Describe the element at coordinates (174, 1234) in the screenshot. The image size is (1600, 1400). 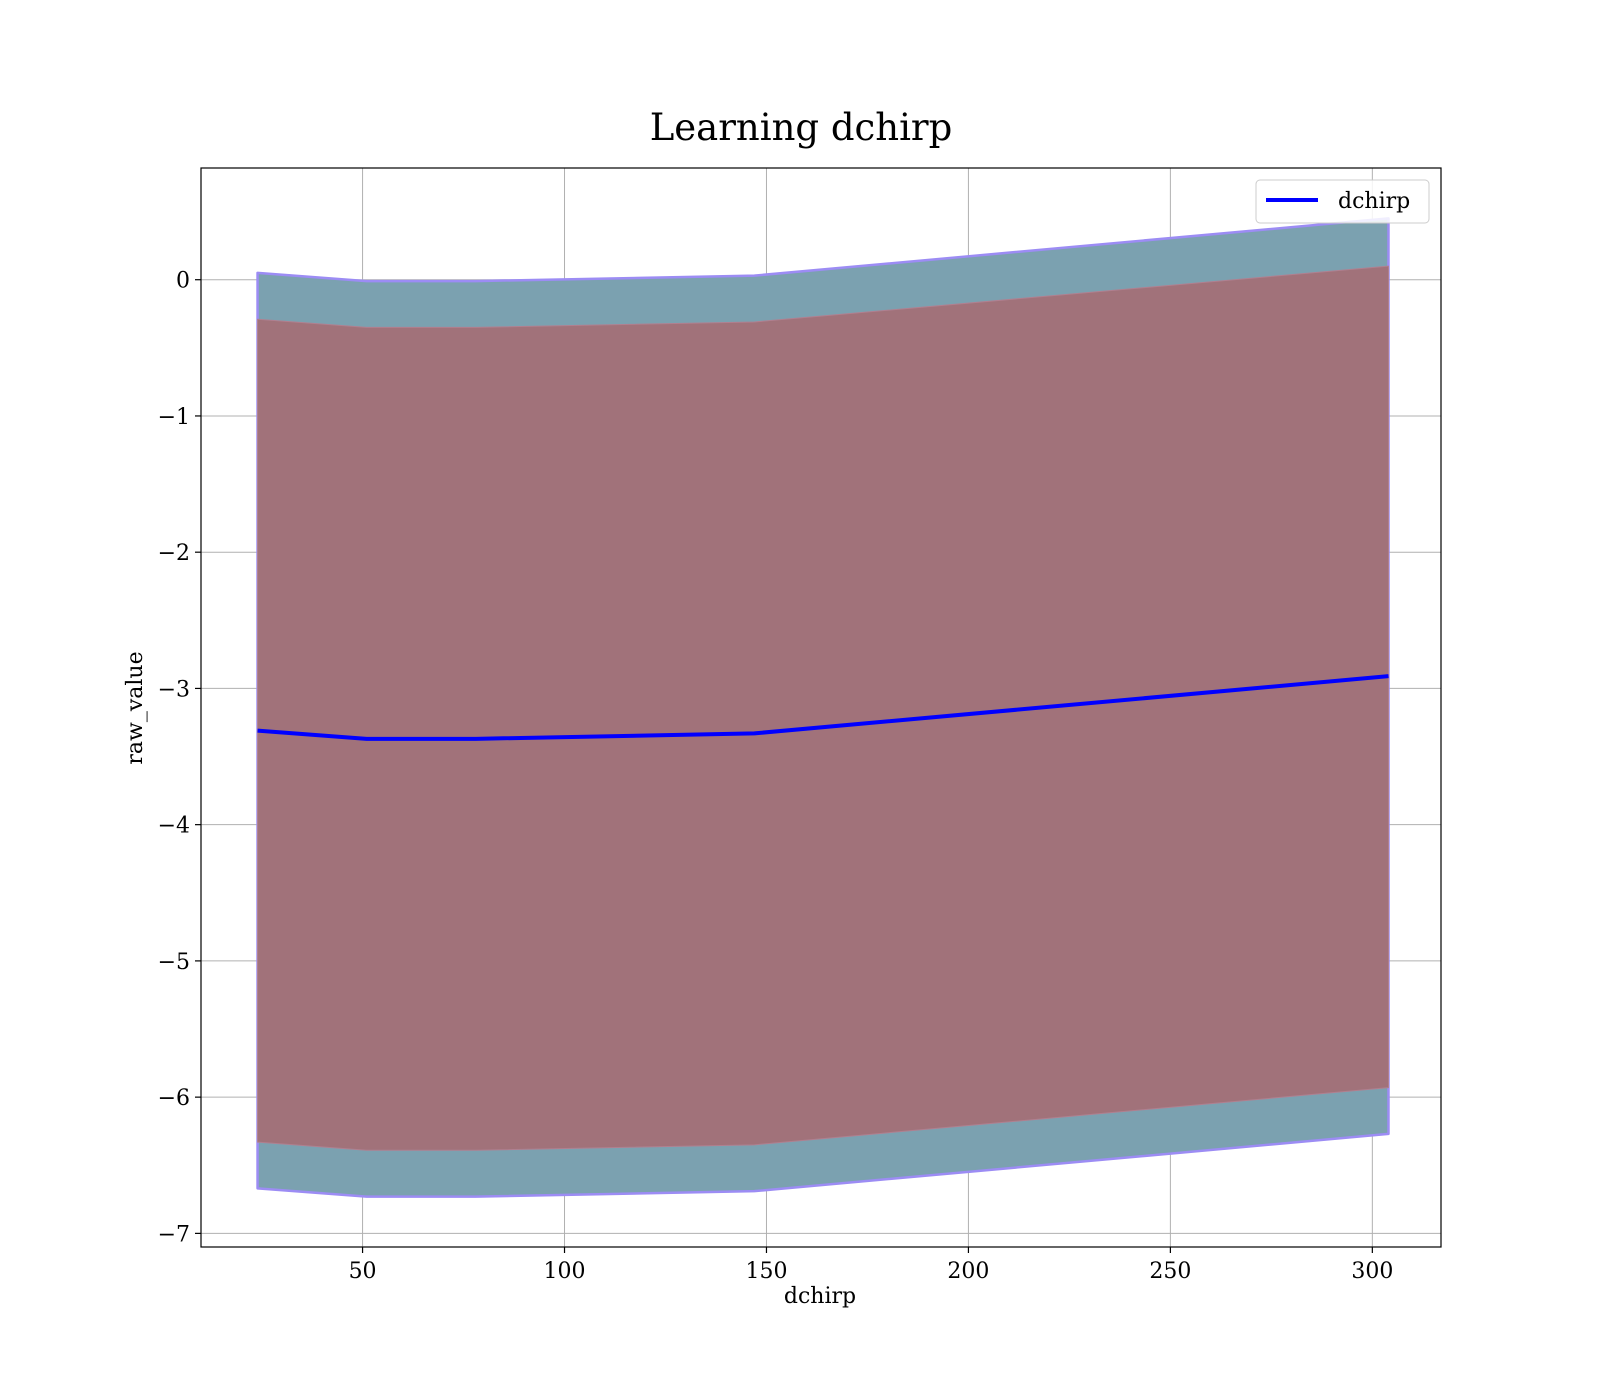
I see `y-tick-label: −7` at that location.